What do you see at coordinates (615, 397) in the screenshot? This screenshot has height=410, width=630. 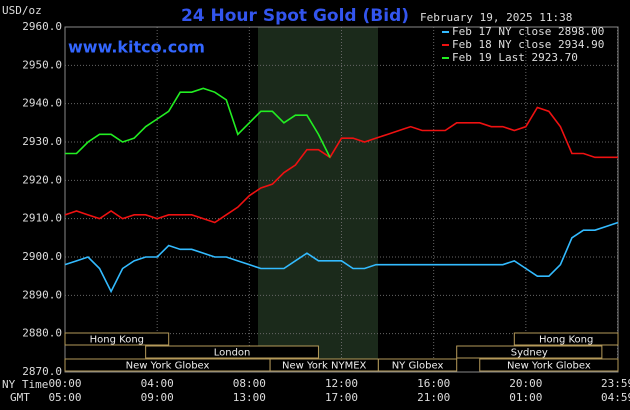 I see `x2-tick-label: 04:59` at bounding box center [615, 397].